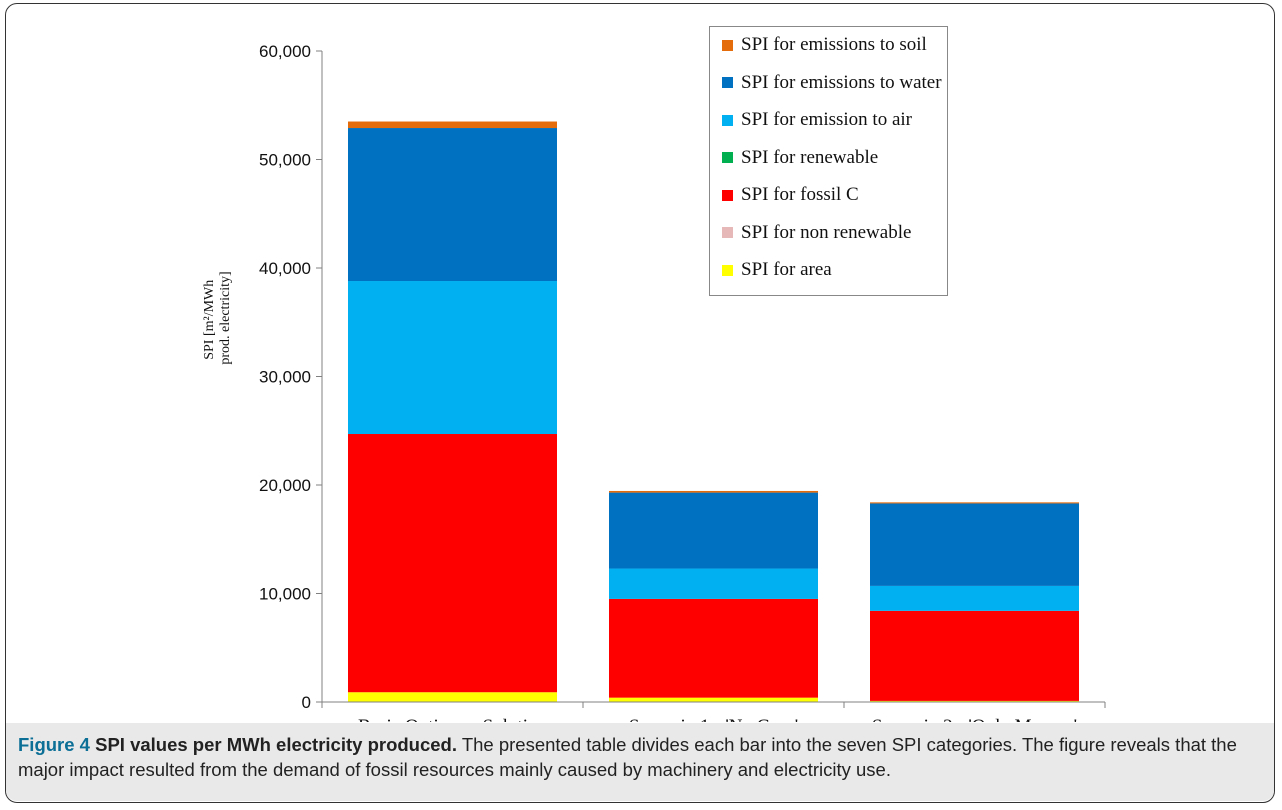  I want to click on legend-item: SPI for emissions to soil, so click(824, 45).